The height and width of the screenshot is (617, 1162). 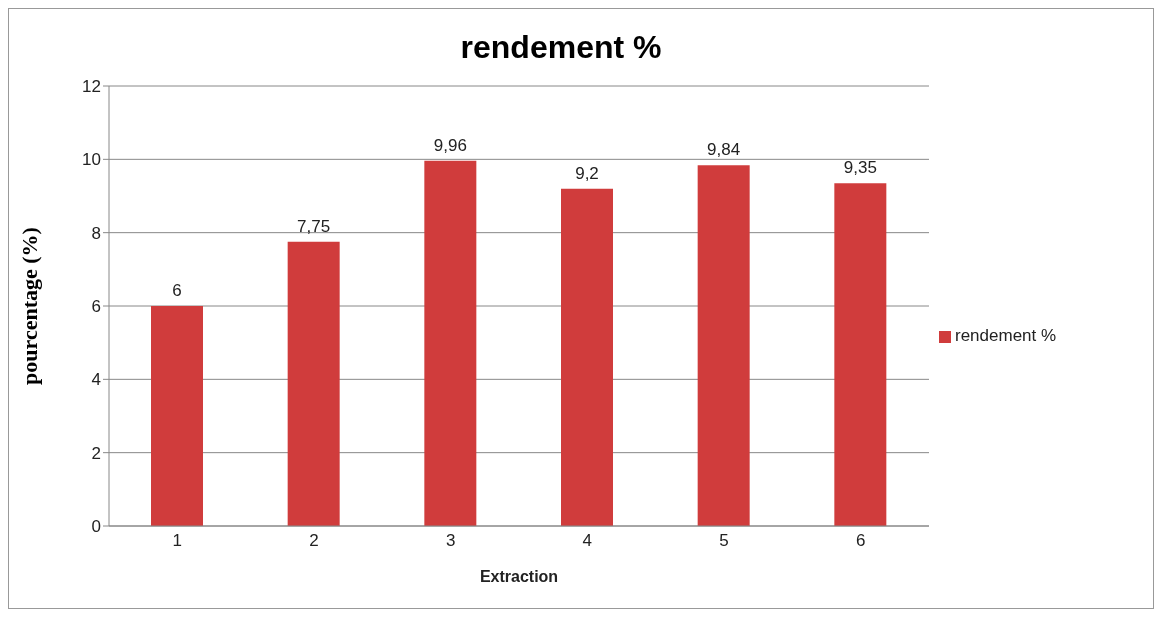 I want to click on y-tick-label: 4, so click(x=96, y=380).